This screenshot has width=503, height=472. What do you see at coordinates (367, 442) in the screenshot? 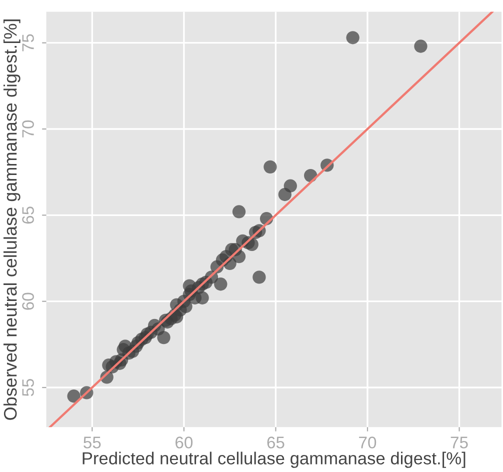
I see `x-tick-label: 70` at bounding box center [367, 442].